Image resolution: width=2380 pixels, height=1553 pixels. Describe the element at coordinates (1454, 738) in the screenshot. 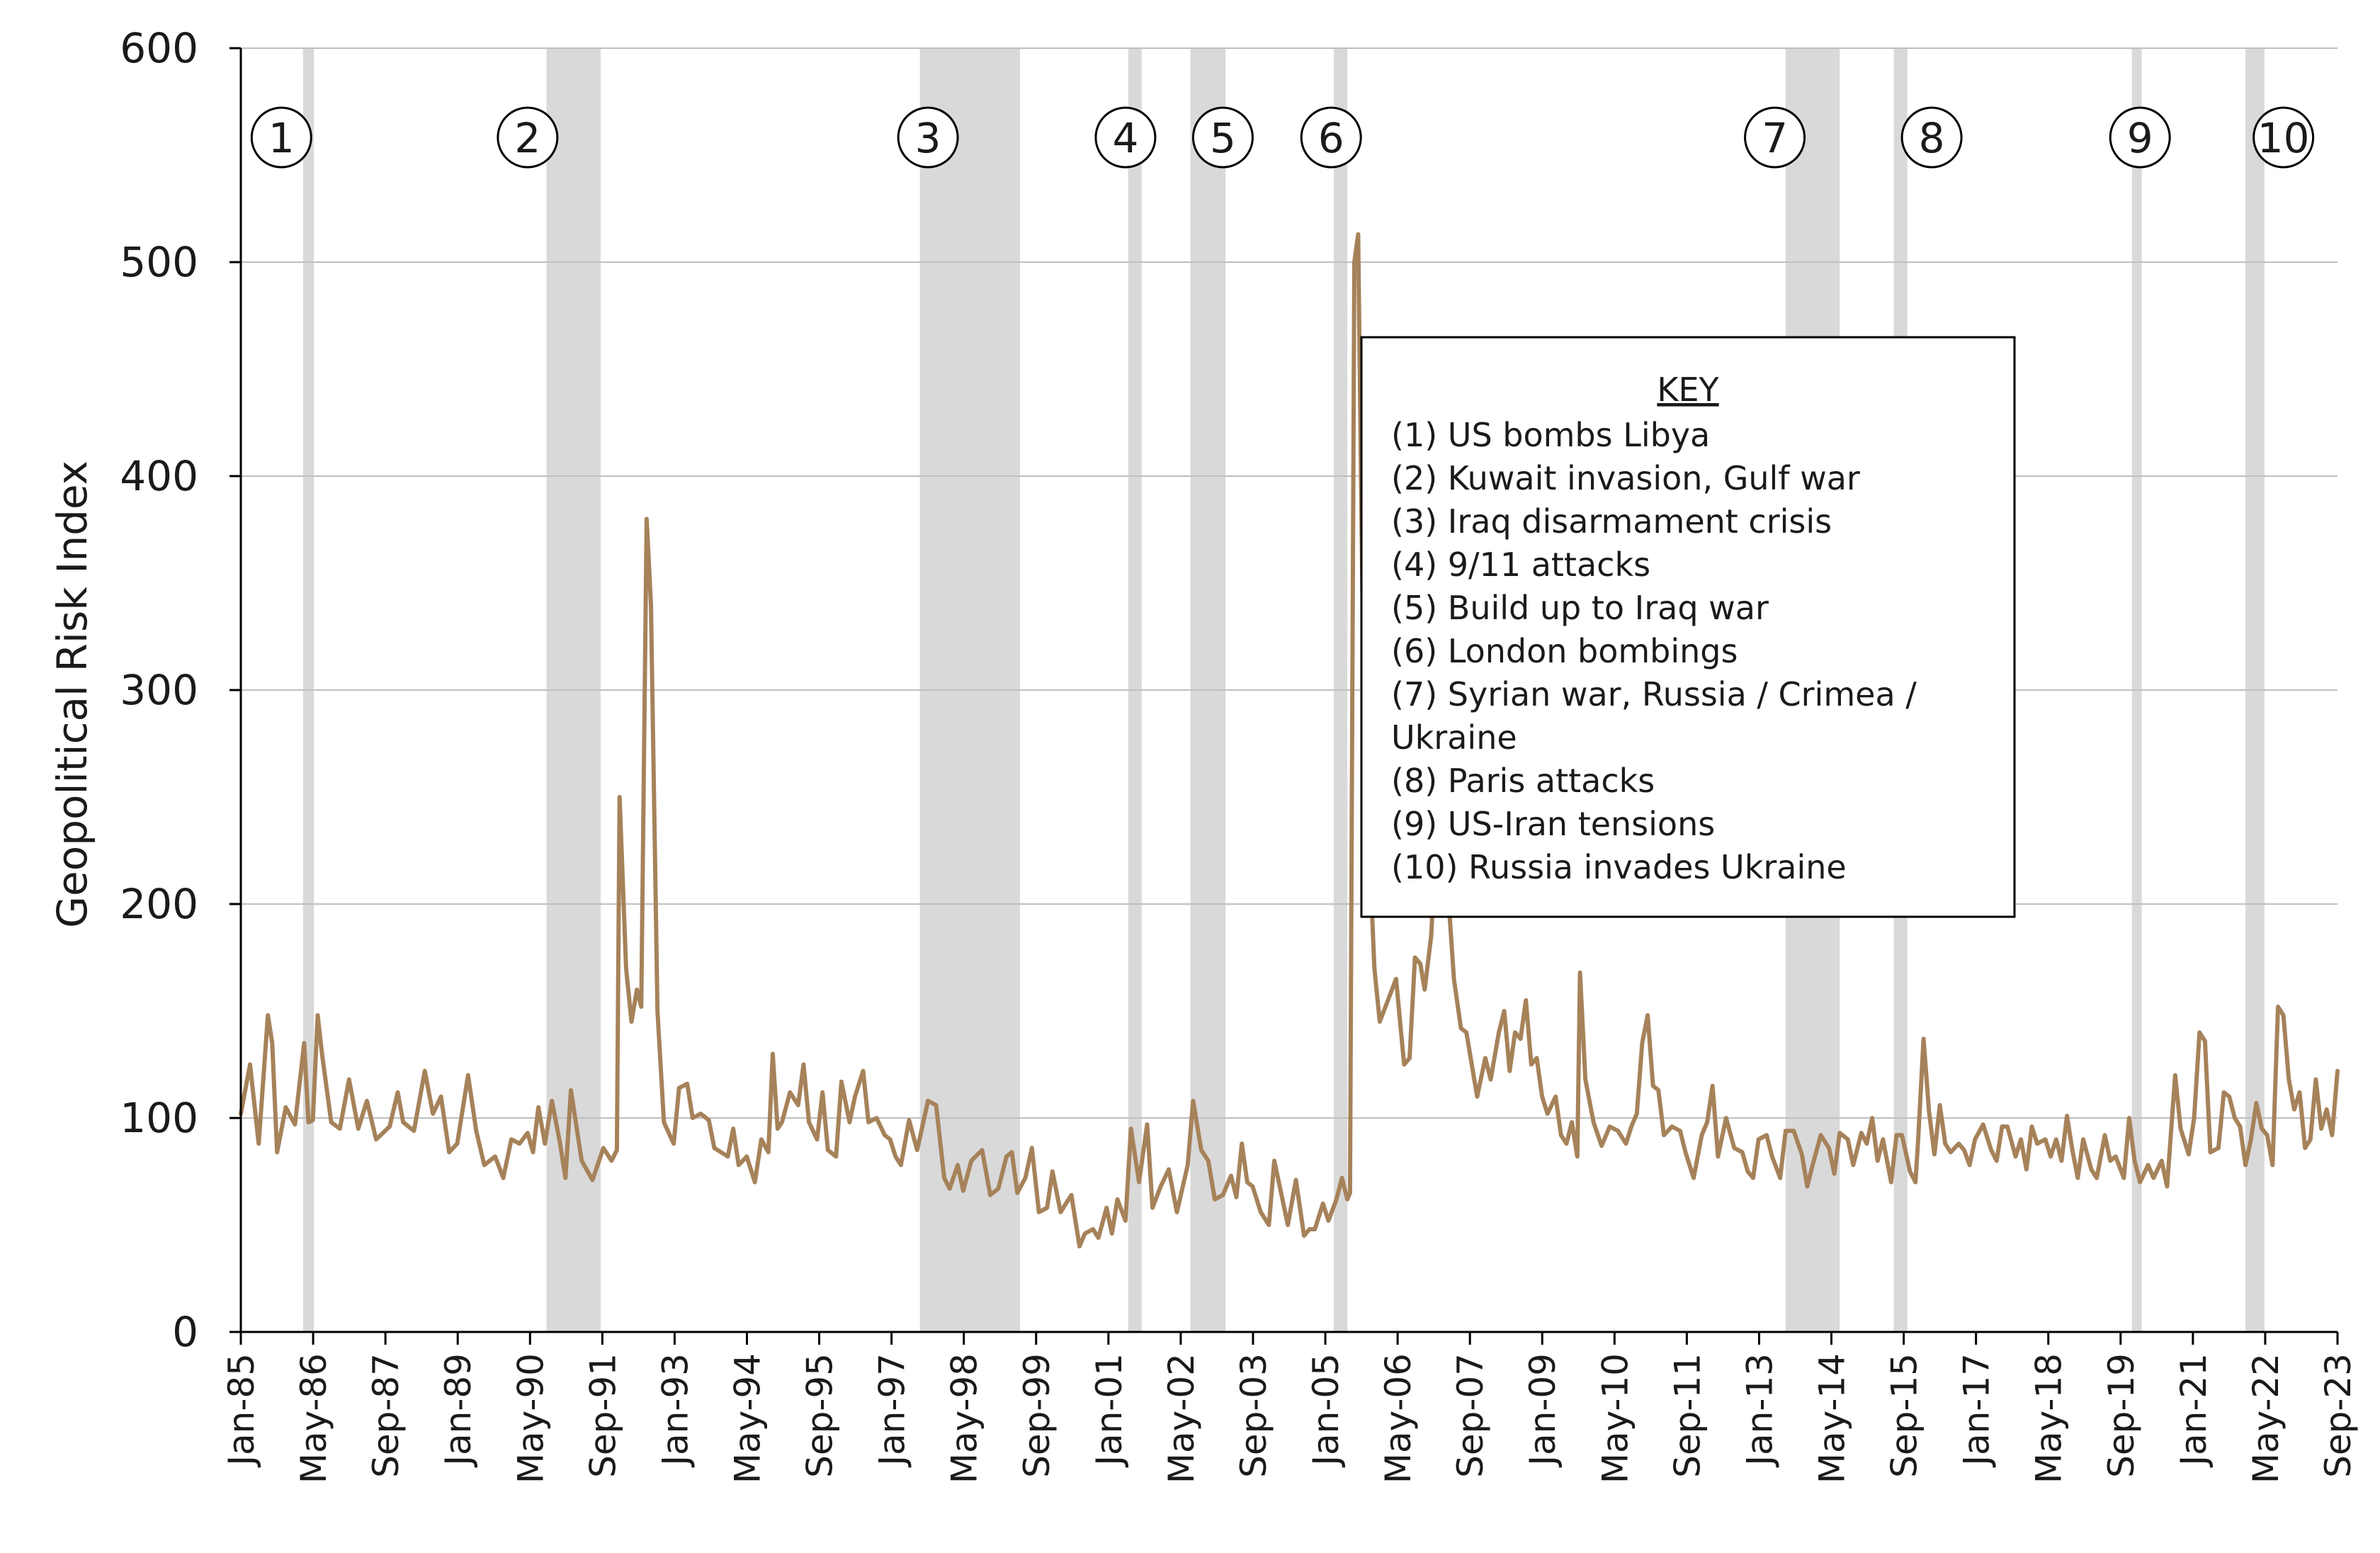

I see `key-line: Ukraine` at that location.